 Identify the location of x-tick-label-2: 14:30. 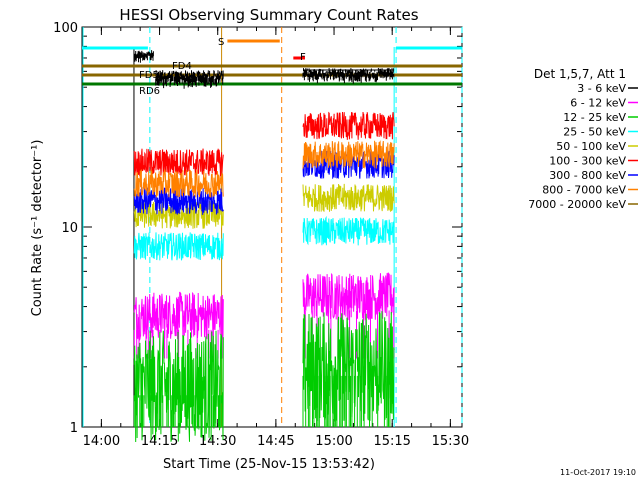
(217, 441).